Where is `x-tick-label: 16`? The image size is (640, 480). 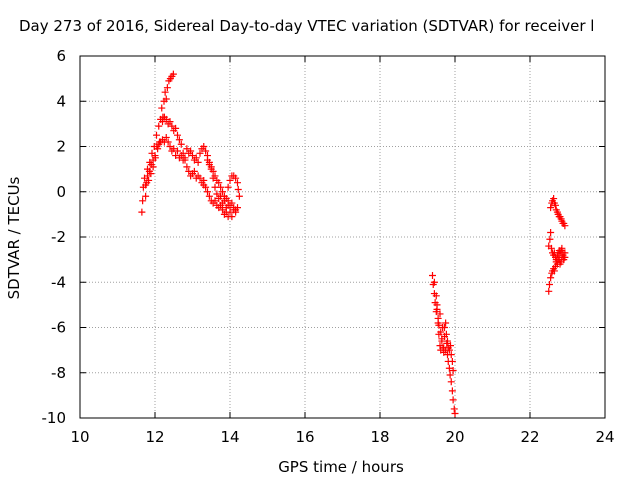 x-tick-label: 16 is located at coordinates (304, 437).